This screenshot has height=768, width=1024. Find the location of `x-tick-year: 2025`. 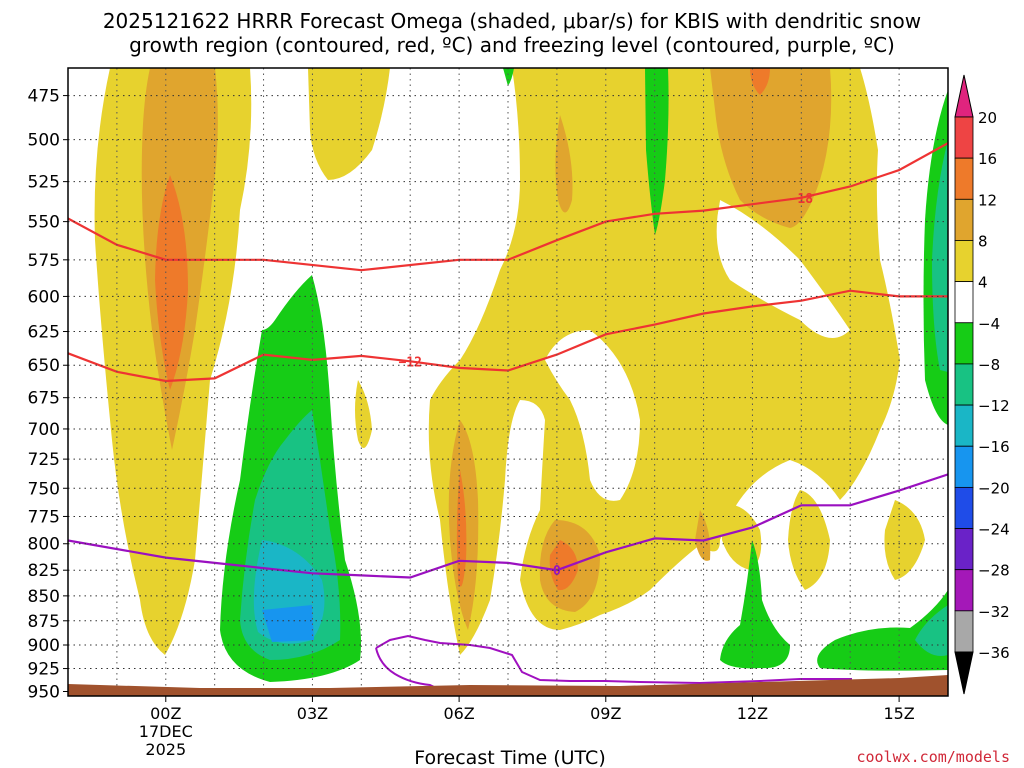

x-tick-year: 2025 is located at coordinates (165, 749).